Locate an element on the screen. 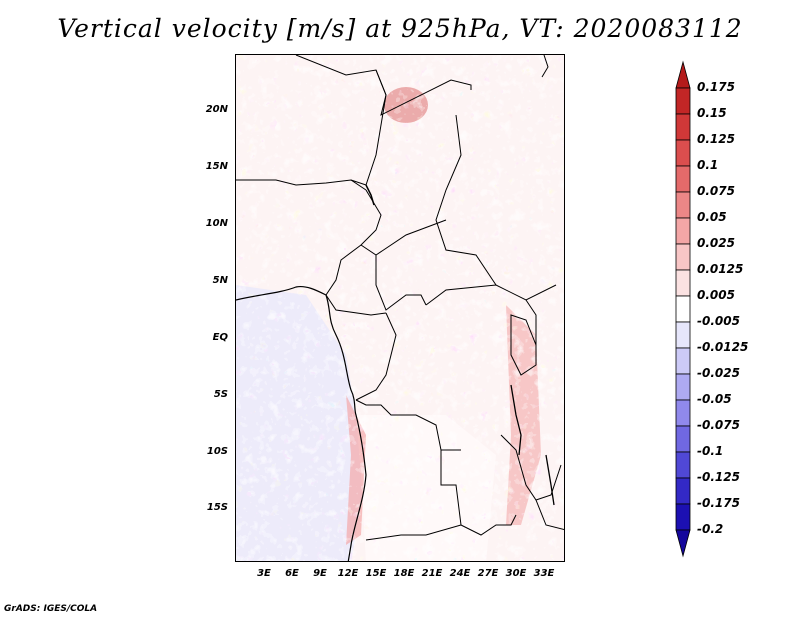 This screenshot has height=618, width=800. border-tanzania-zambia is located at coordinates (531, 467).